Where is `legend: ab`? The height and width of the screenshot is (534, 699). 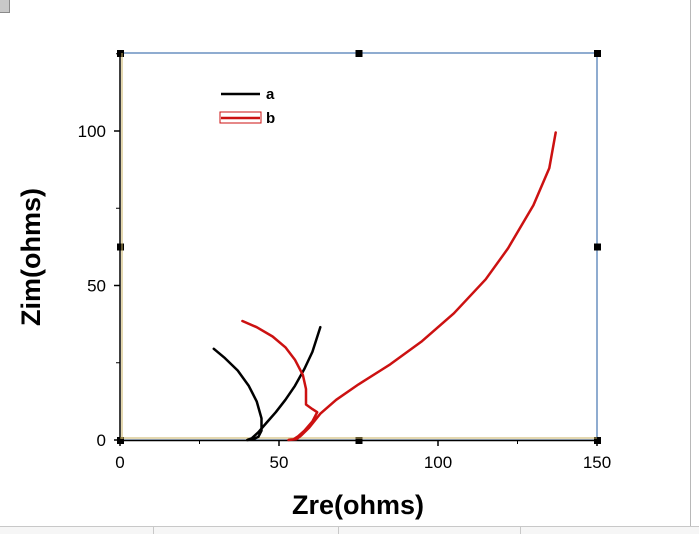 legend: ab is located at coordinates (247, 106).